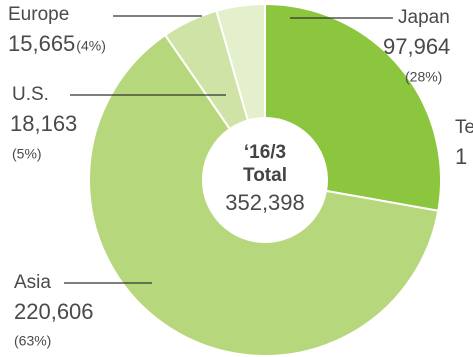 The height and width of the screenshot is (357, 473). I want to click on percent-label: (63%), so click(32, 341).